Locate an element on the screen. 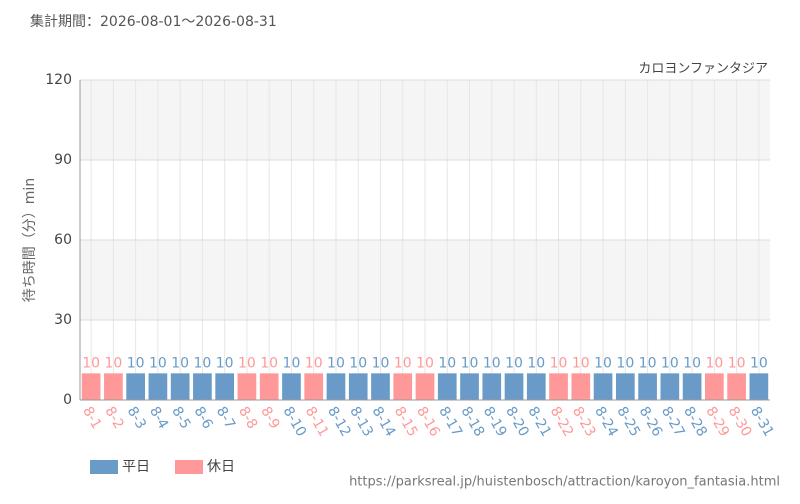 The height and width of the screenshot is (504, 800). x-tick-label: 8-5 is located at coordinates (180, 418).